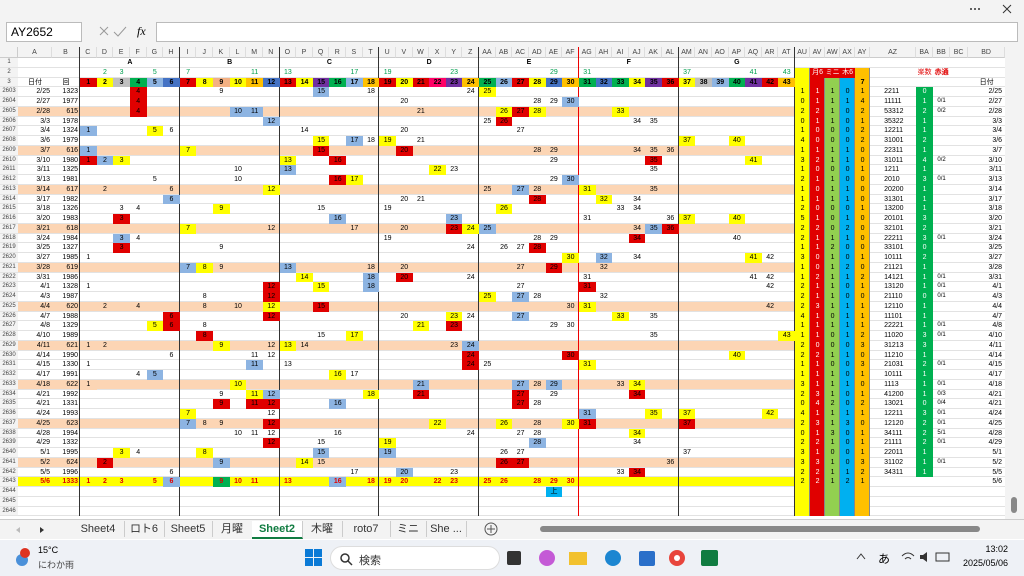  What do you see at coordinates (894, 452) in the screenshot?
I see `code-cell: 22011` at bounding box center [894, 452].